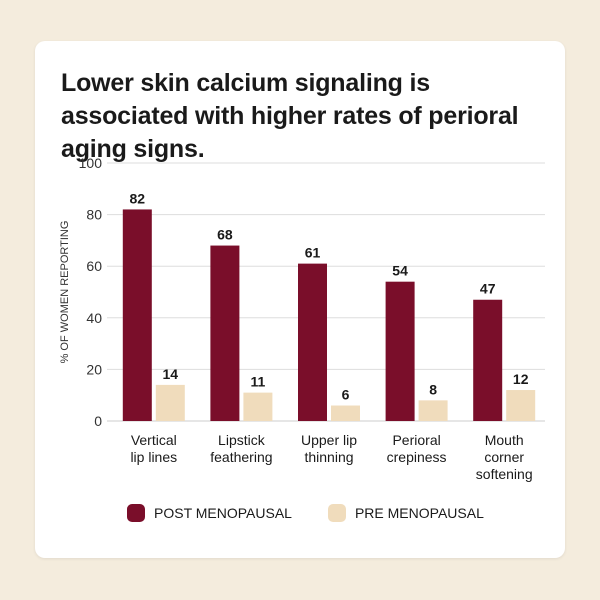 The image size is (600, 600). Describe the element at coordinates (419, 513) in the screenshot. I see `legend-label-pre: PRE MENOPAUSAL` at that location.